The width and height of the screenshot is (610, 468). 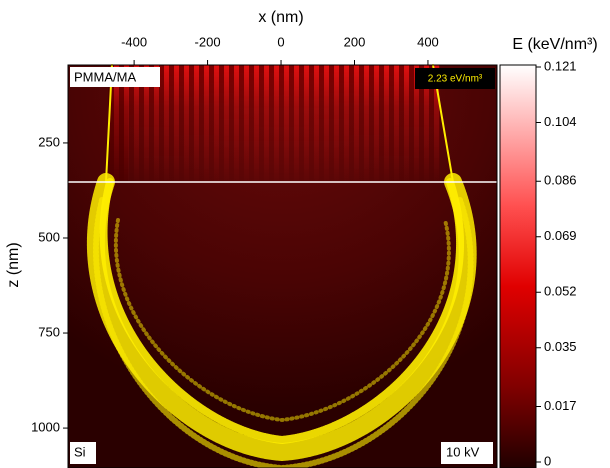 I want to click on voltage-label: 10 kV, so click(x=463, y=451).